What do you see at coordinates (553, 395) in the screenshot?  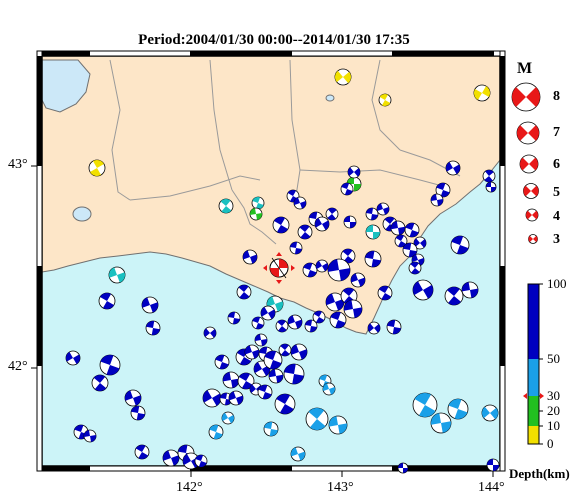 I see `depth-tick-30: 30` at bounding box center [553, 395].